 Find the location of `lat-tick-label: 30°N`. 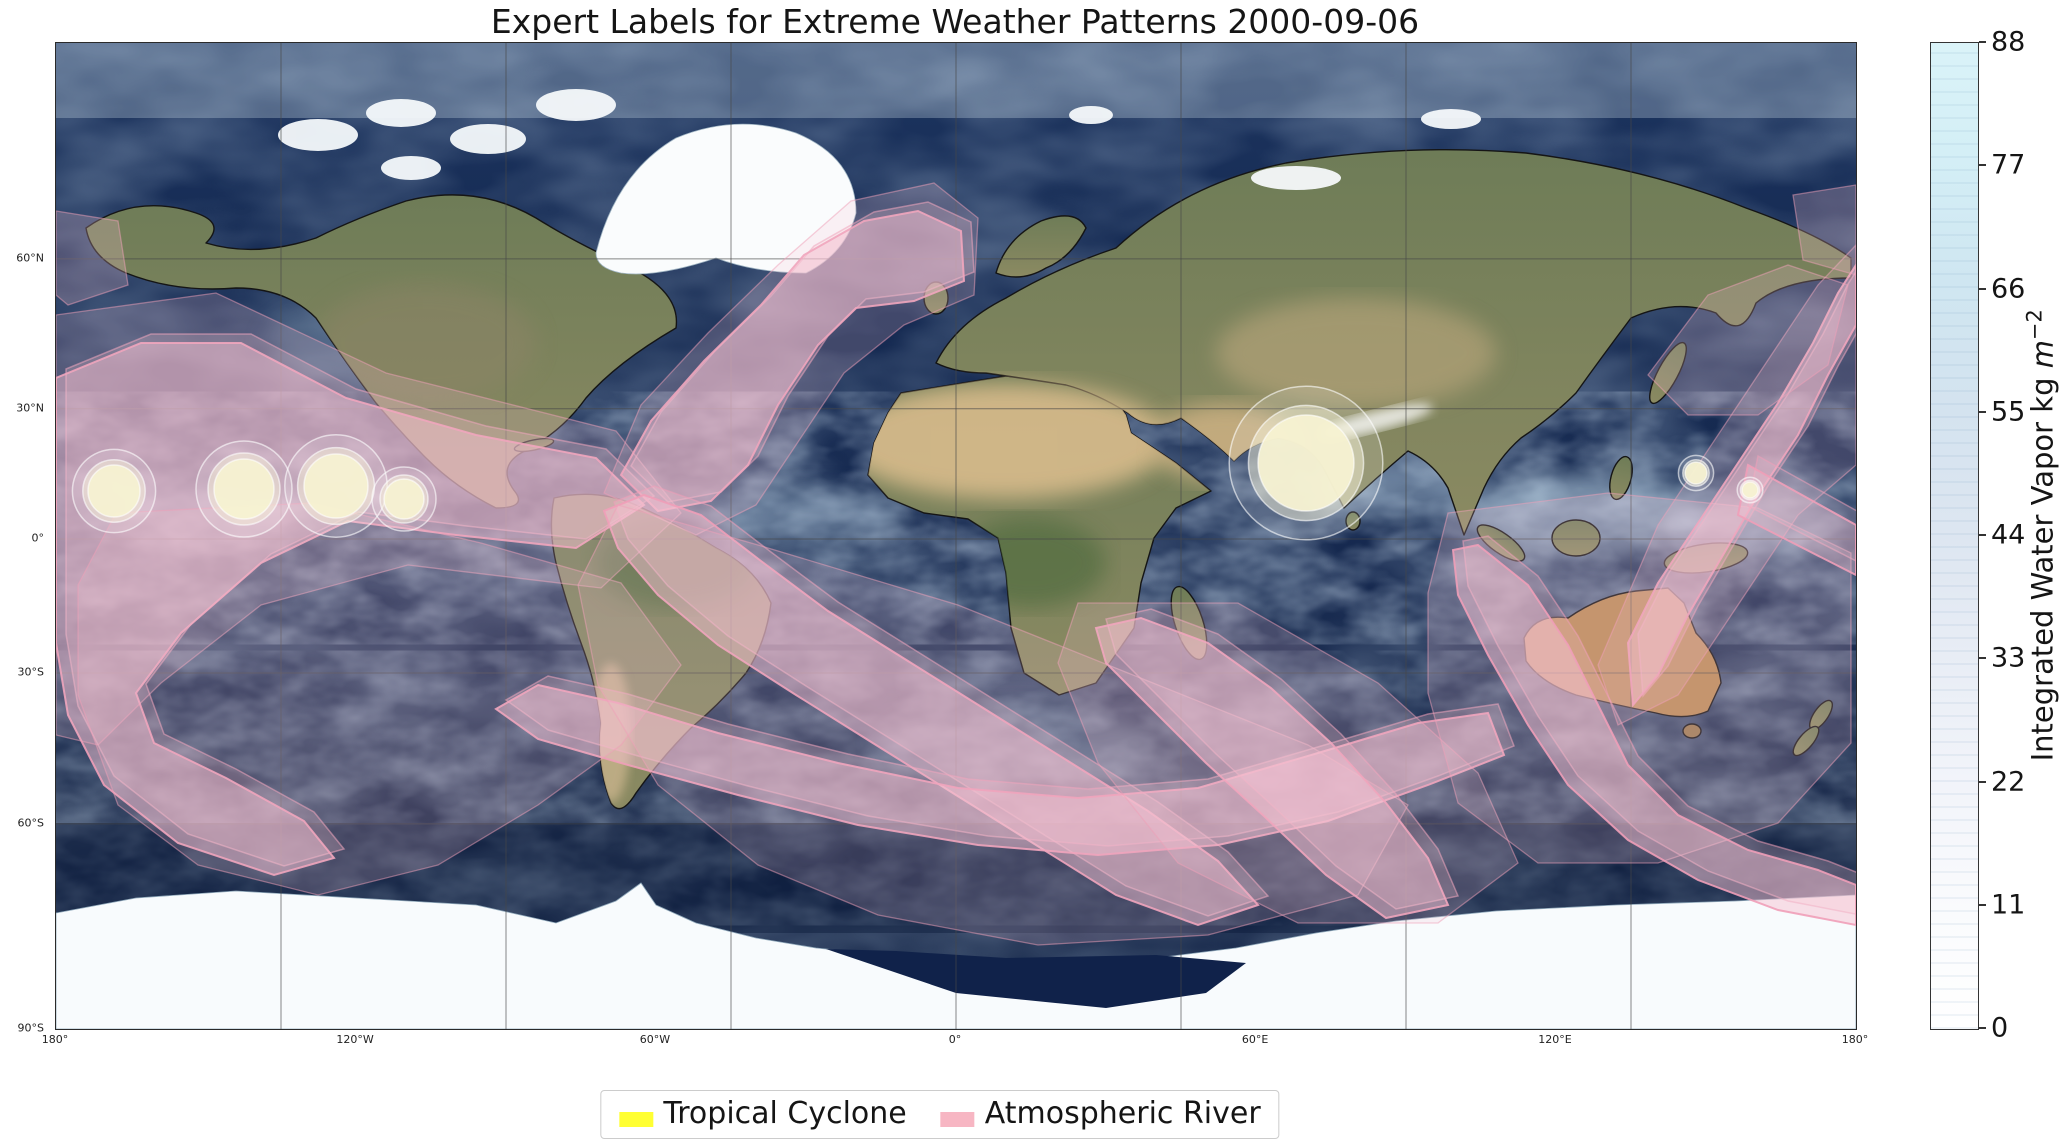

lat-tick-label: 30°N is located at coordinates (30, 408).